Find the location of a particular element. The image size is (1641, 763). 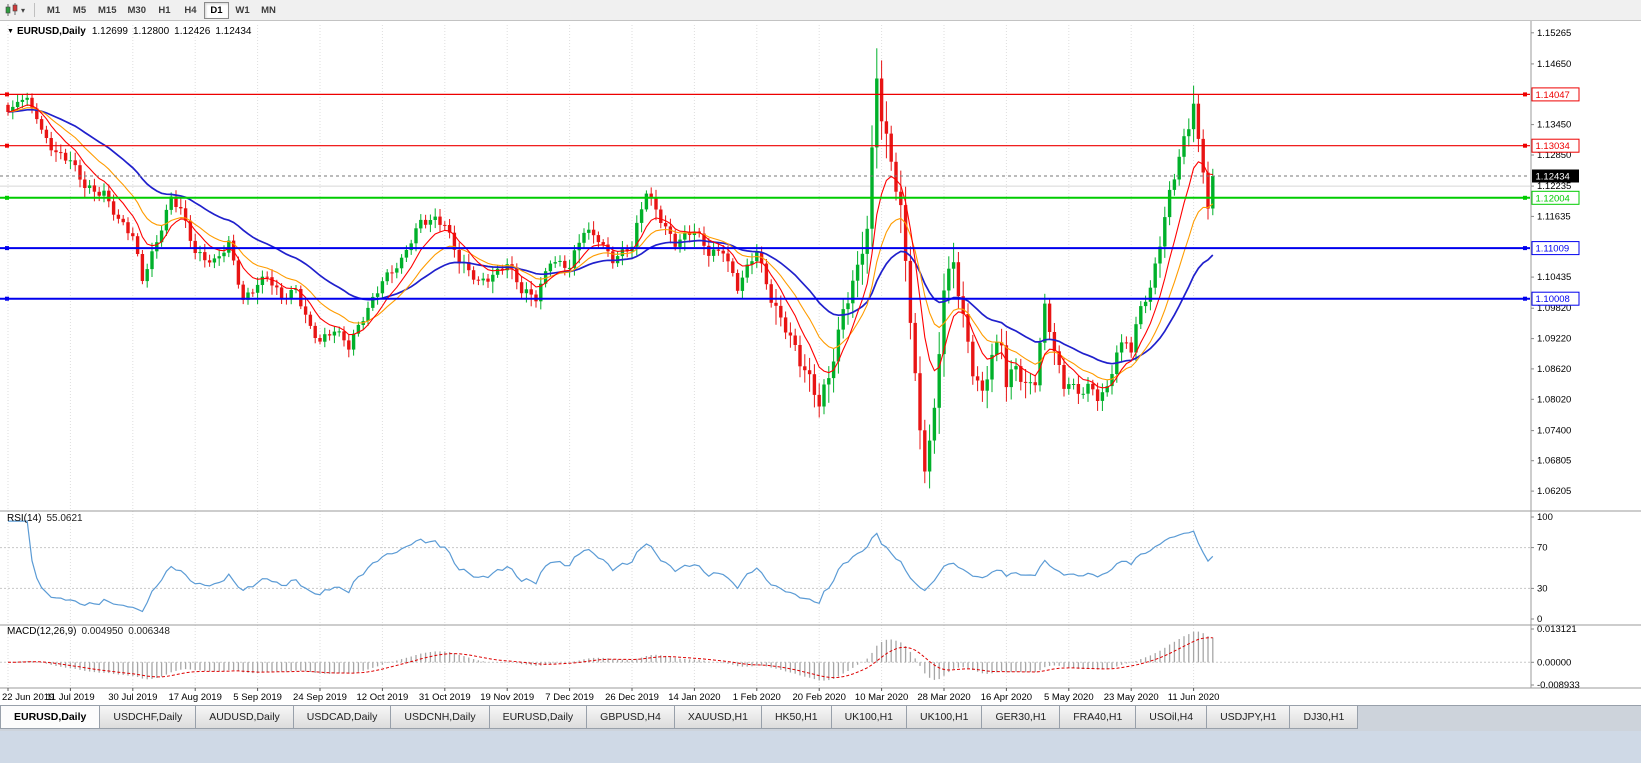

chart-tab: USDCAD,Daily is located at coordinates (342, 717).